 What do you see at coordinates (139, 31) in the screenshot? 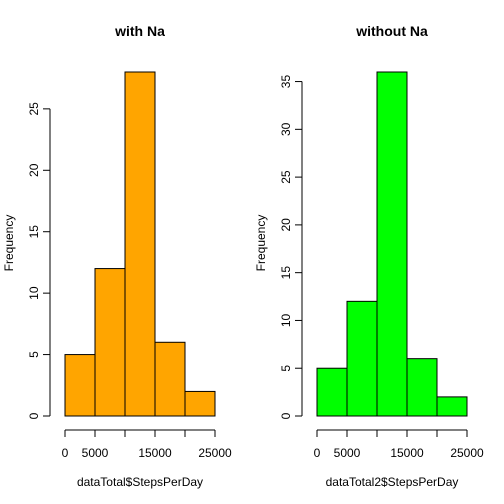
I see `chart-title: with Na` at bounding box center [139, 31].